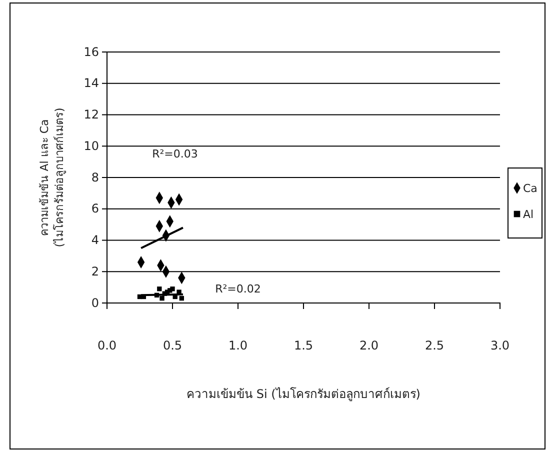  I want to click on y-axis-title: ความเข้มข้น Al และ Ca (ไมโครกรัมต่อลูกบาศก์เมตร), so click(52, 178).